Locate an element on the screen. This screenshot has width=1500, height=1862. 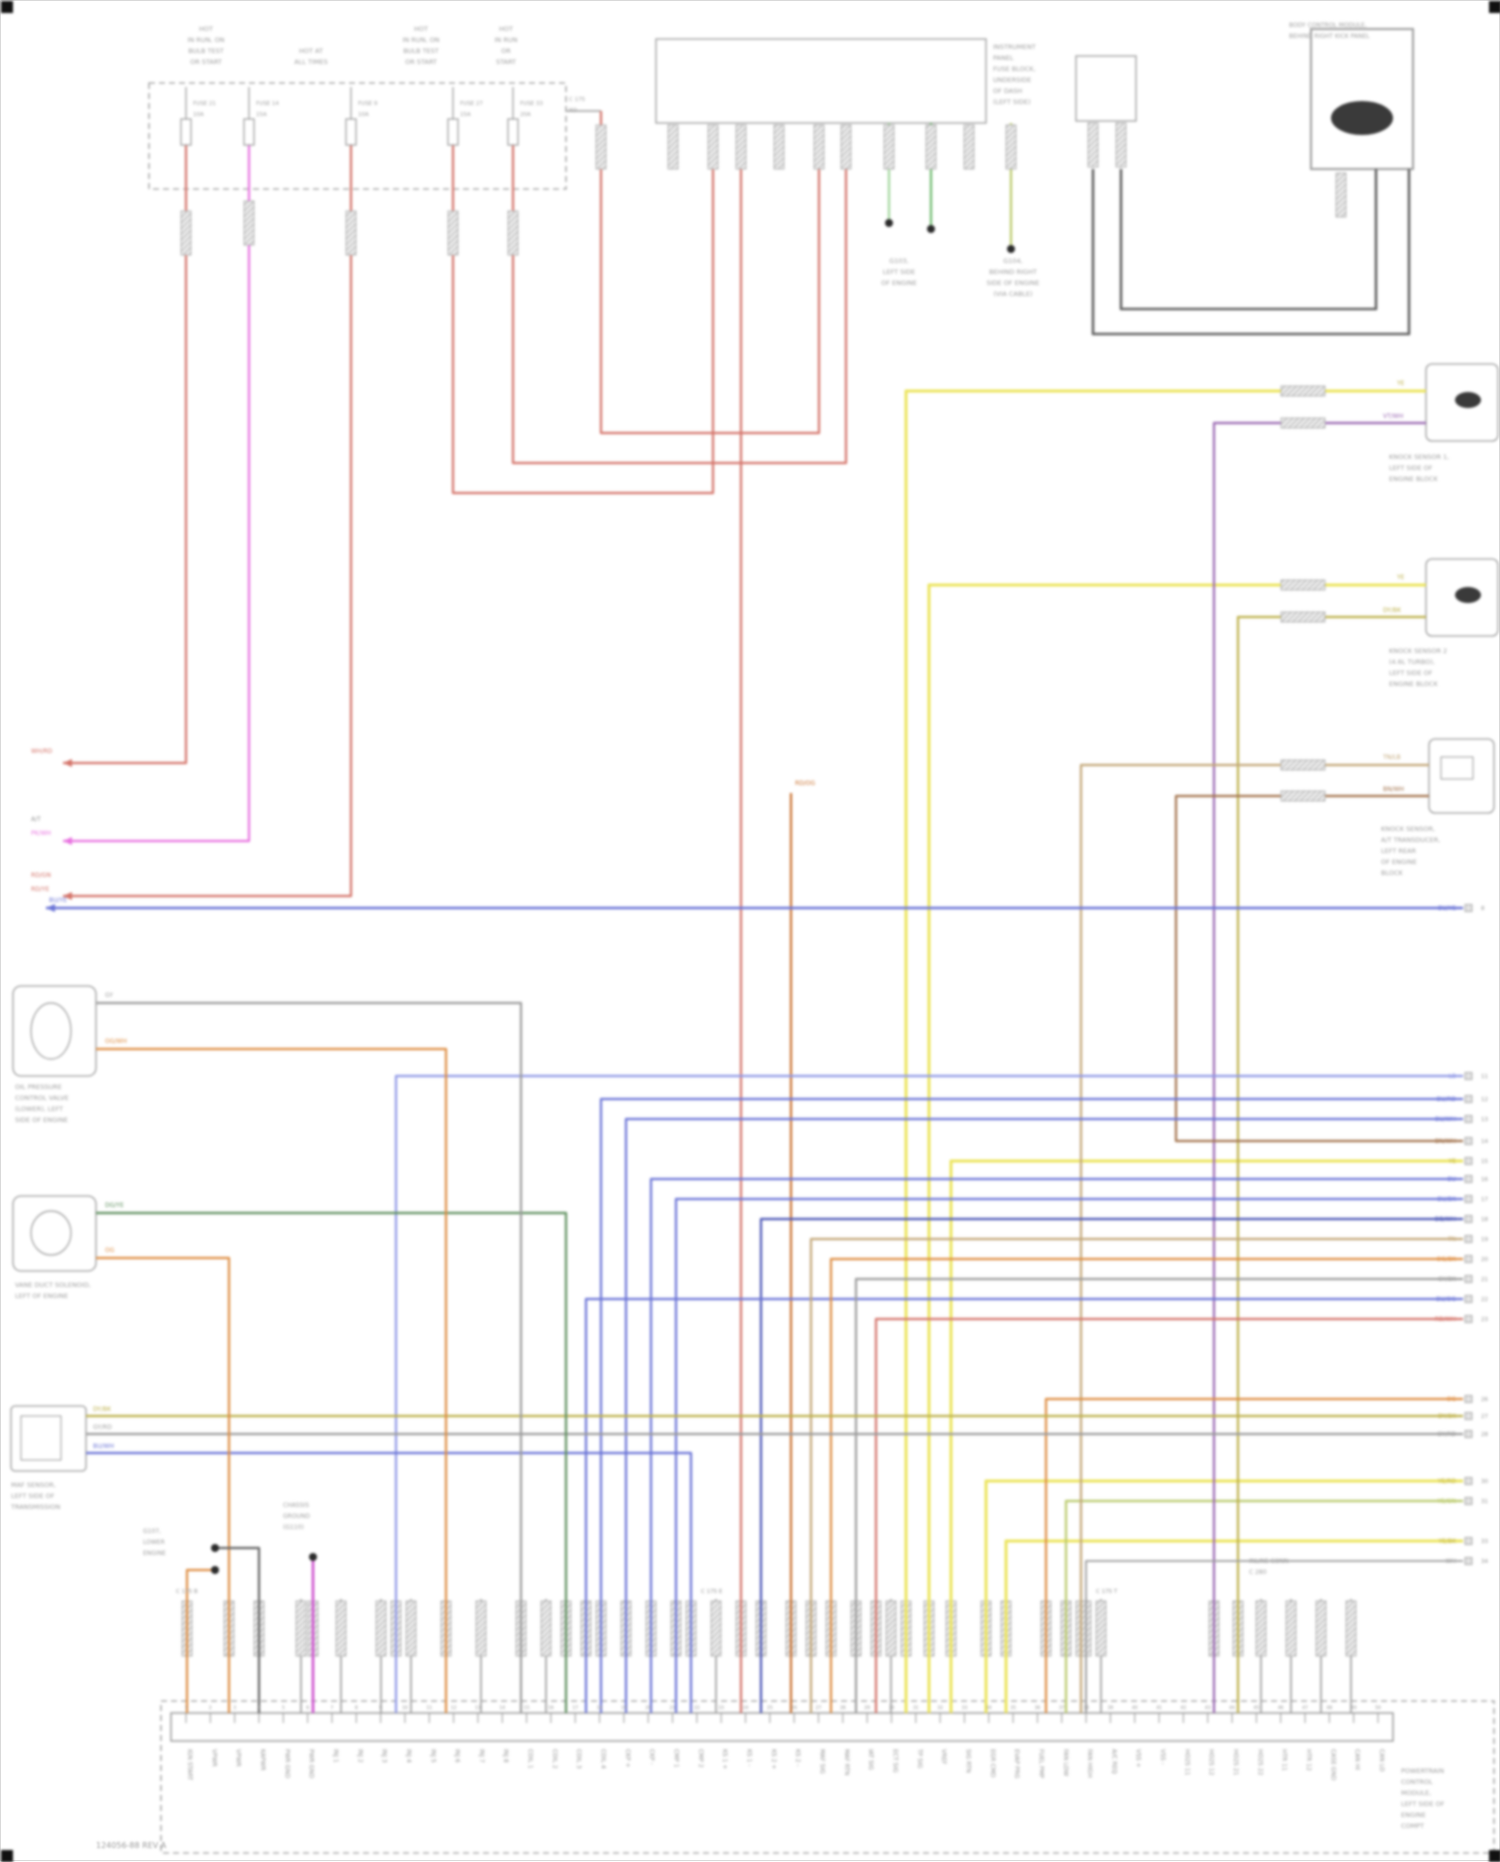
label: G103, is located at coordinates (899, 261).